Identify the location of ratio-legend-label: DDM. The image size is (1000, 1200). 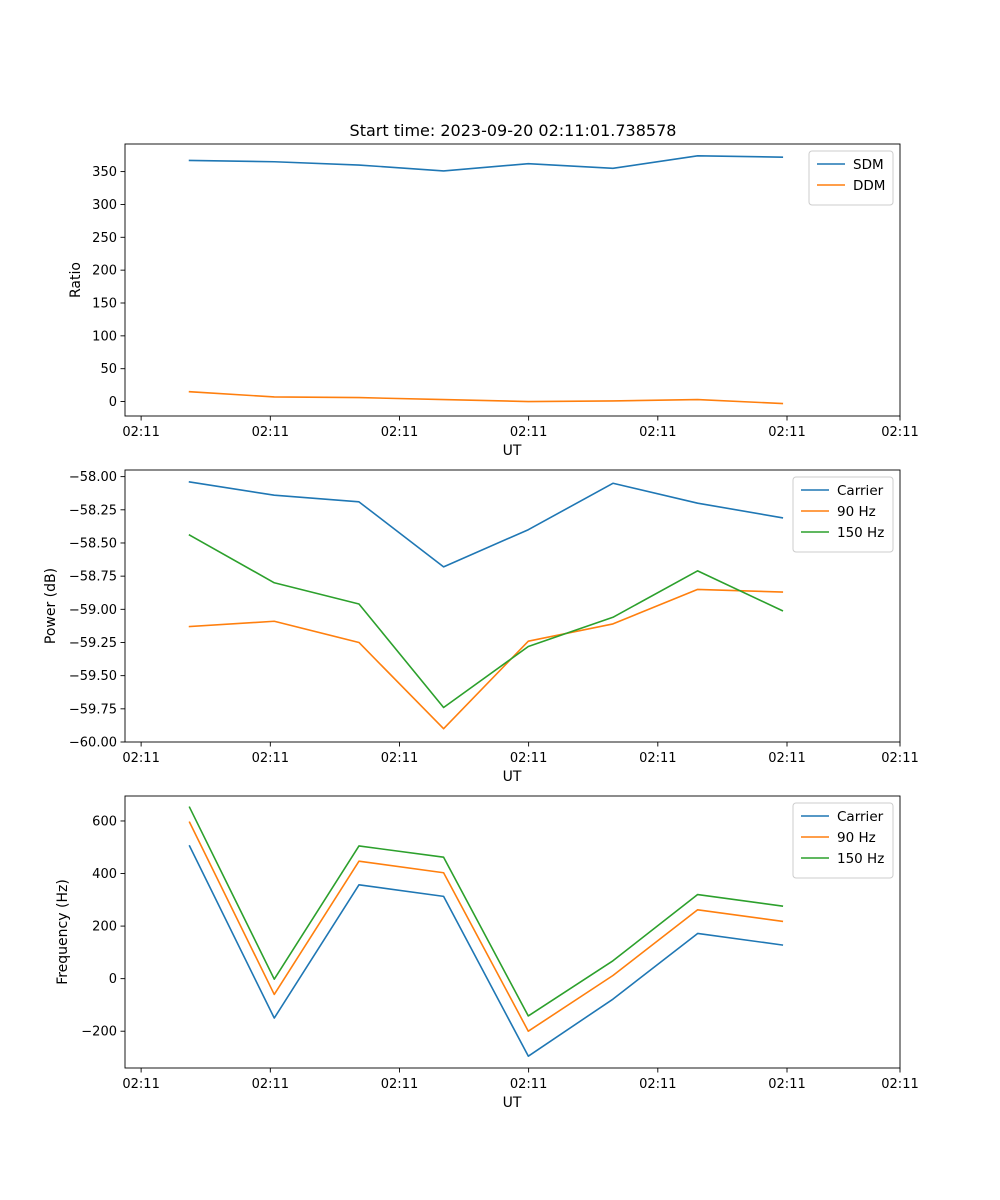
(869, 186).